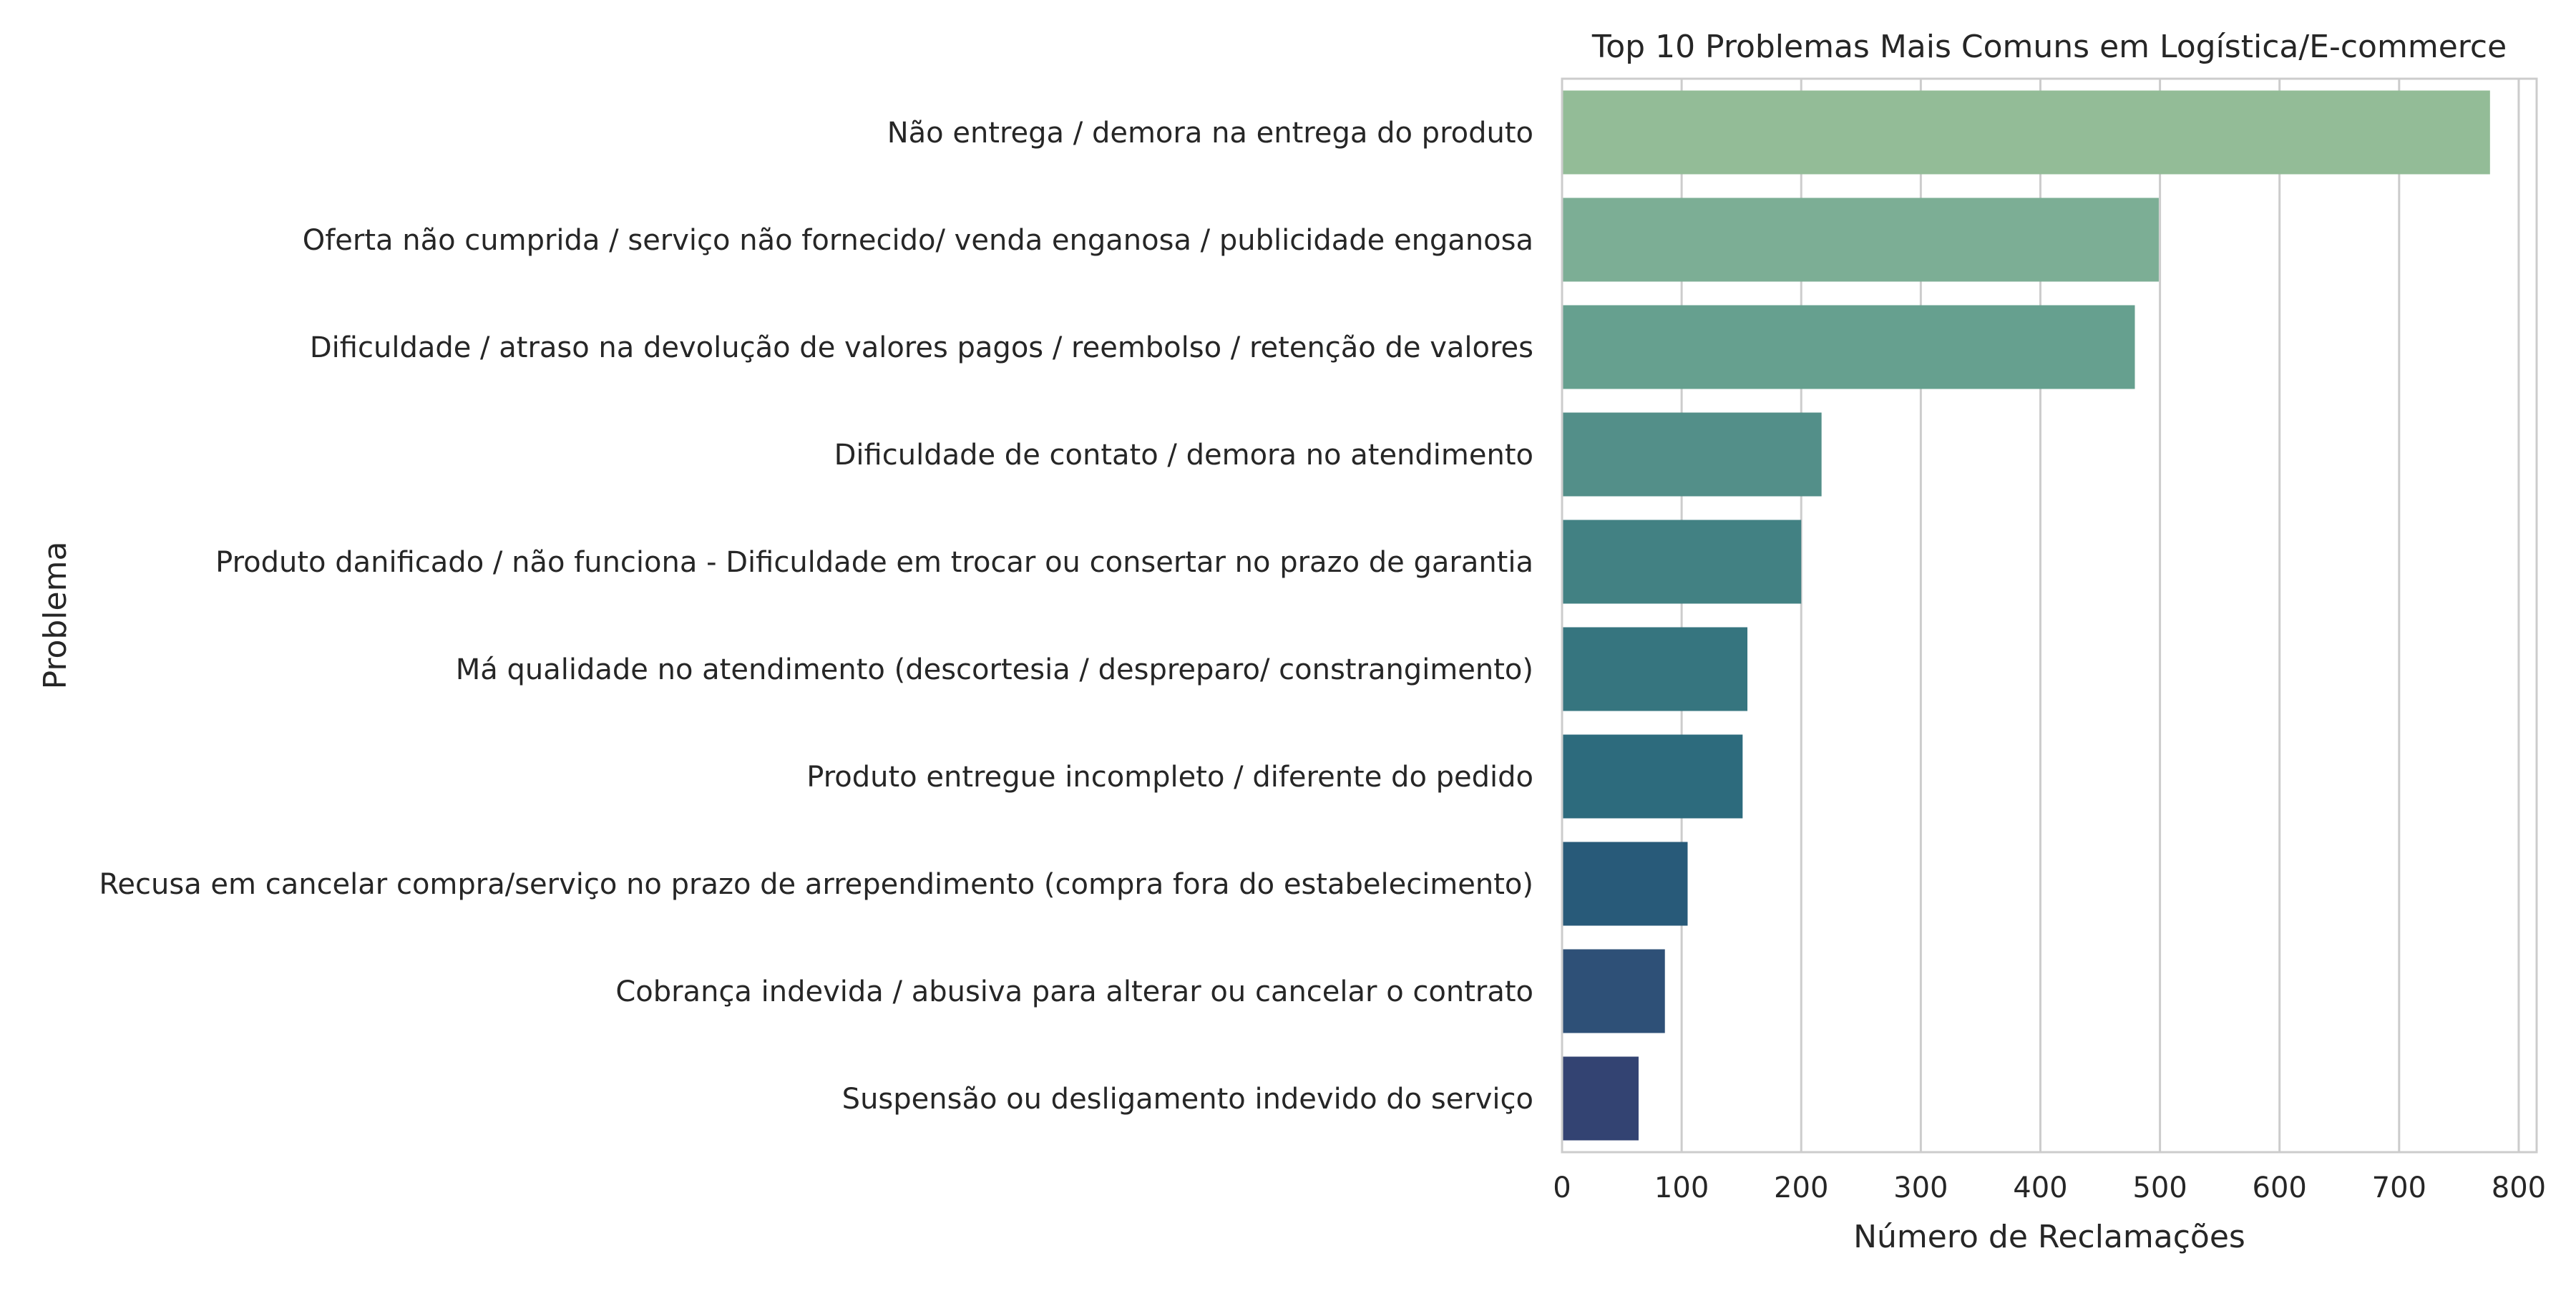 The width and height of the screenshot is (2576, 1291). I want to click on y-axis-label: Problema, so click(55, 616).